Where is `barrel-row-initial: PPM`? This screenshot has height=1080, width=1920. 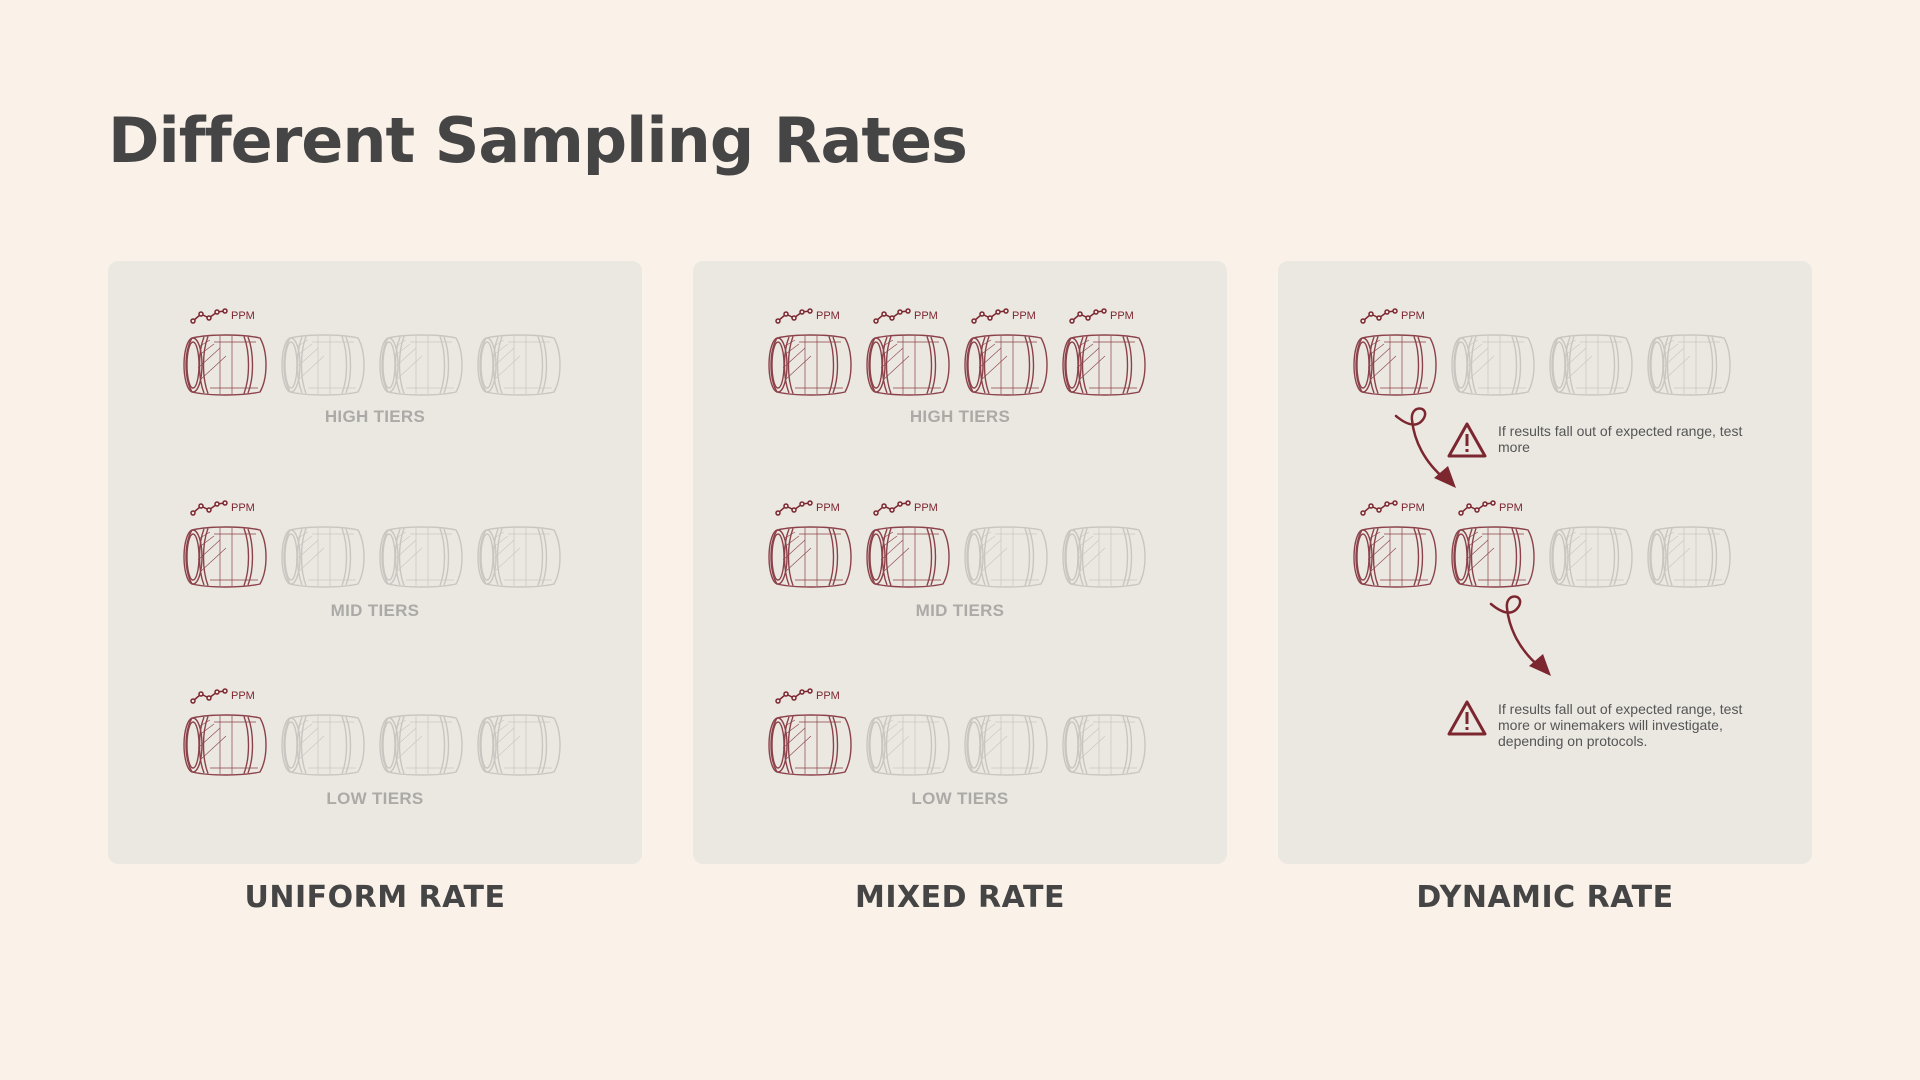
barrel-row-initial: PPM is located at coordinates (1548, 351).